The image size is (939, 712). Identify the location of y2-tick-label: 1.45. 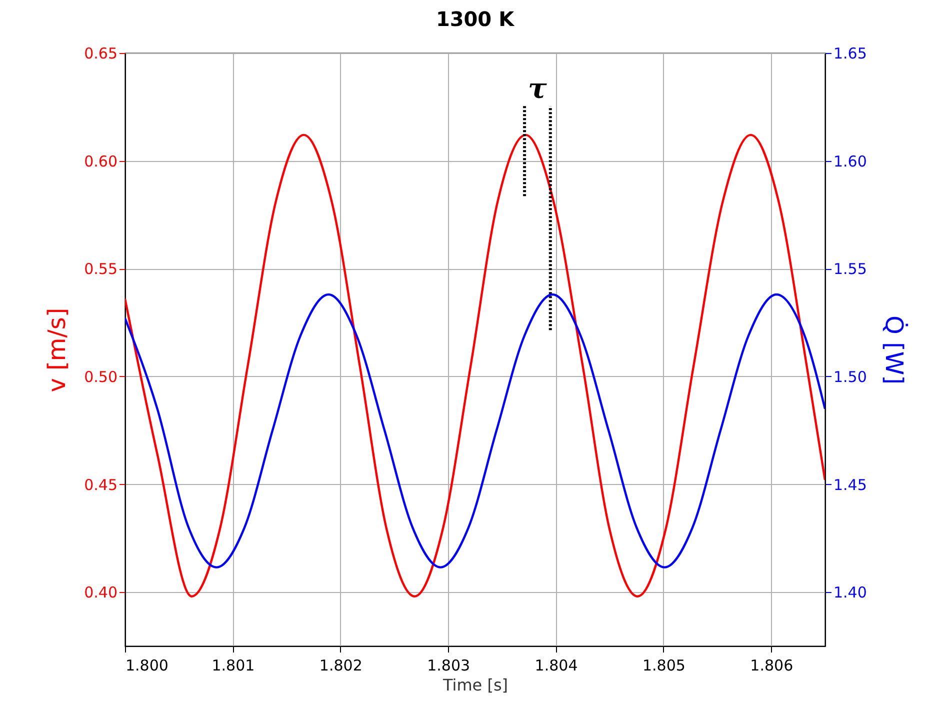
(850, 485).